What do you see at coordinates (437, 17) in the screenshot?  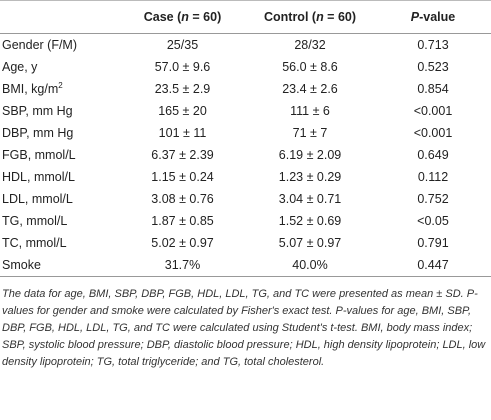 I see `header-text: -value` at bounding box center [437, 17].